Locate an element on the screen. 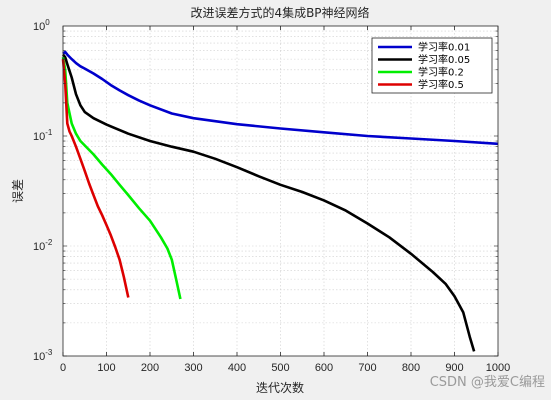  x-tick-label: 500 is located at coordinates (280, 368).